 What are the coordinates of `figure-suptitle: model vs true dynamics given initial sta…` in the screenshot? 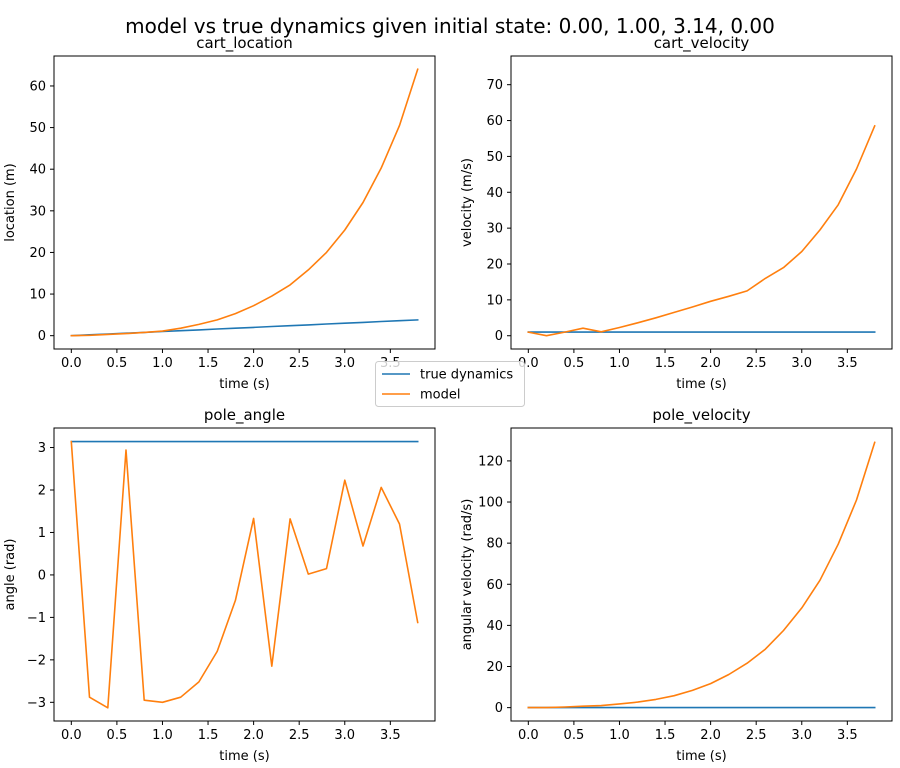 It's located at (450, 26).